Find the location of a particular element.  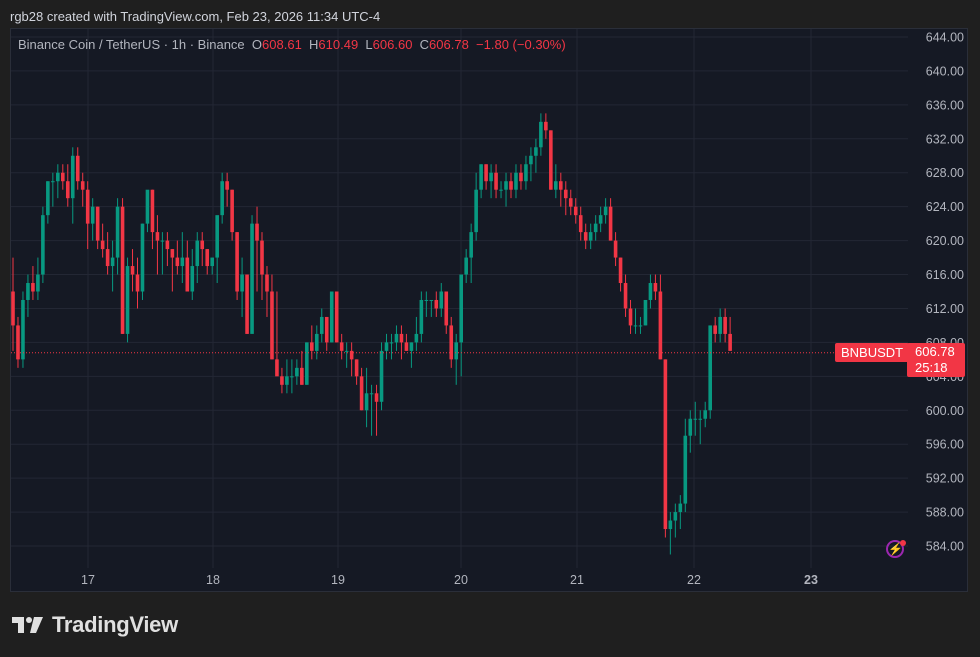

price-tick: 612.00 is located at coordinates (945, 309).